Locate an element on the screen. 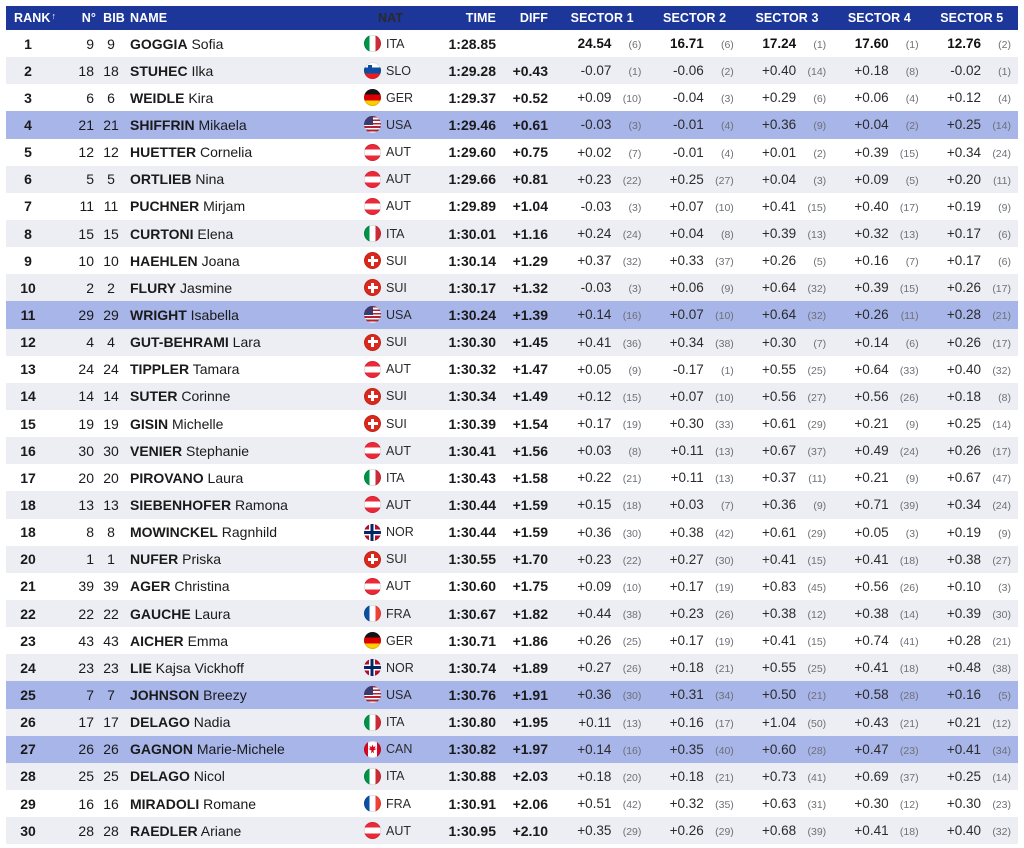 The height and width of the screenshot is (848, 1024). sector-value: +0.36 is located at coordinates (594, 532).